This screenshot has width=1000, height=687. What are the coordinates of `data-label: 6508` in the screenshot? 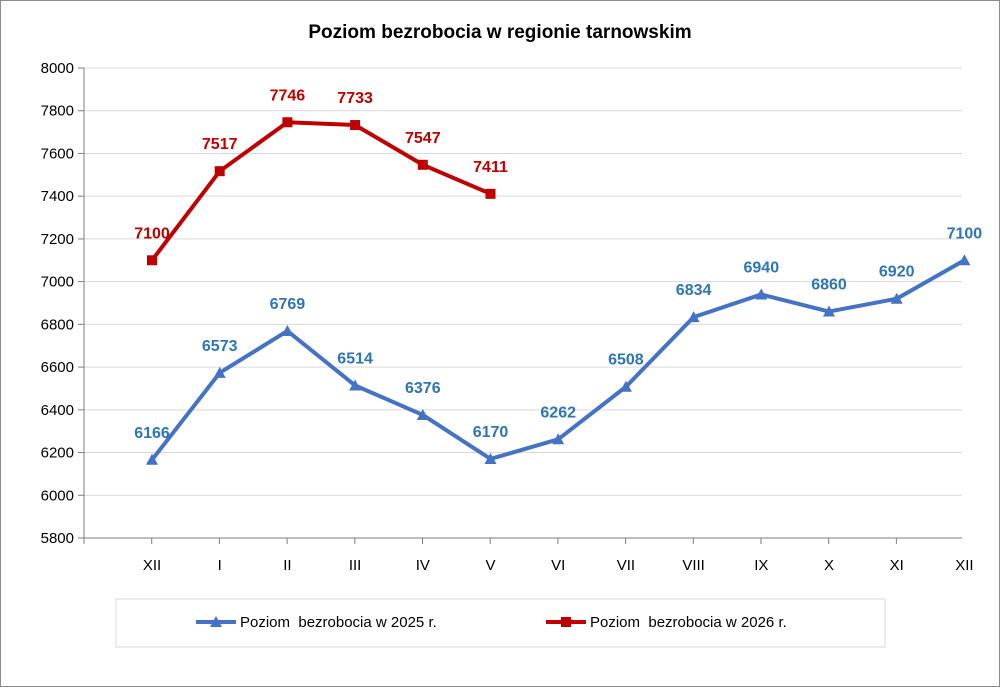 It's located at (626, 360).